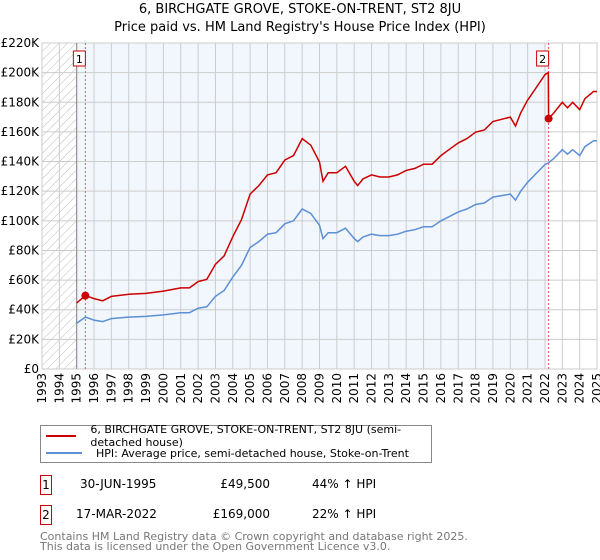  Describe the element at coordinates (510, 388) in the screenshot. I see `x-tick-label: 2020` at that location.